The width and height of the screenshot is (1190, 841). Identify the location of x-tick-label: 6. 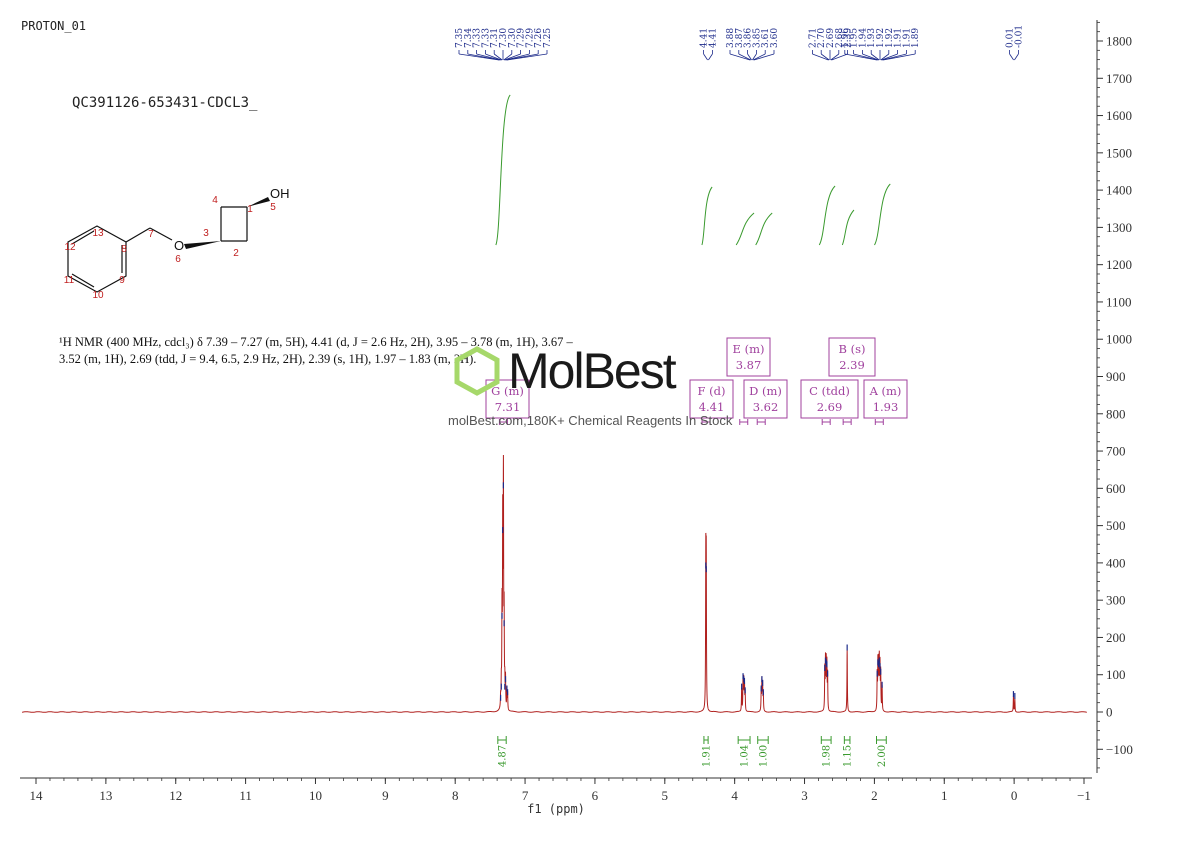
(595, 795).